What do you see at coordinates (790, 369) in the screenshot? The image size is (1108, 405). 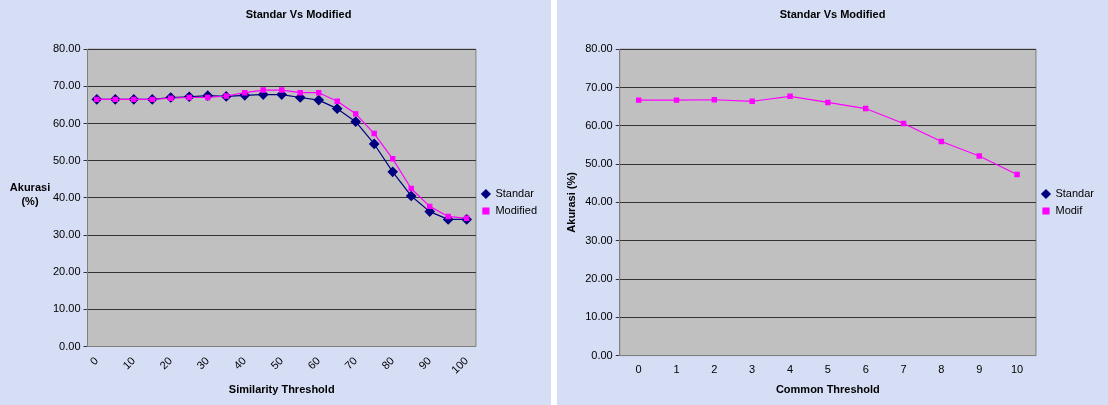 I see `x-tick-label: 4` at bounding box center [790, 369].